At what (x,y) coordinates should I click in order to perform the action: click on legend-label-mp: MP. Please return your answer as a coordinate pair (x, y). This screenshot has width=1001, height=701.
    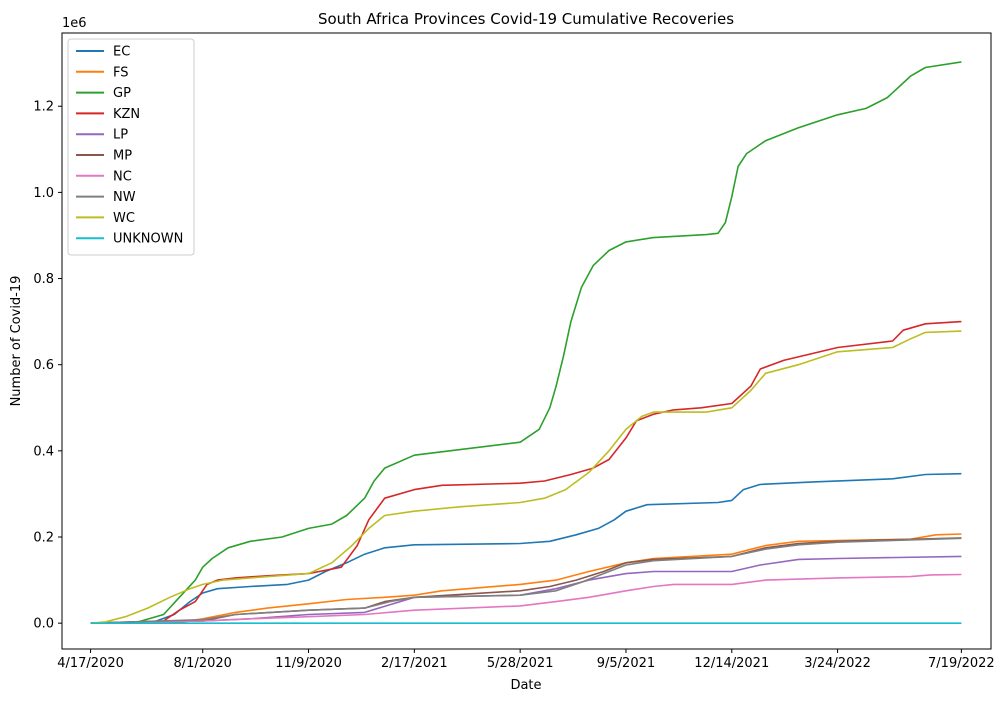
    Looking at the image, I should click on (122, 156).